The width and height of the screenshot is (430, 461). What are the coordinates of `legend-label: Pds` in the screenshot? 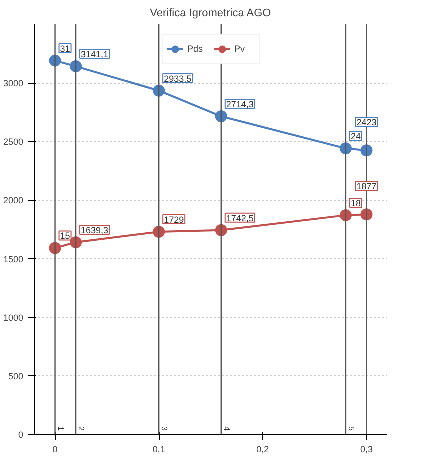 It's located at (196, 49).